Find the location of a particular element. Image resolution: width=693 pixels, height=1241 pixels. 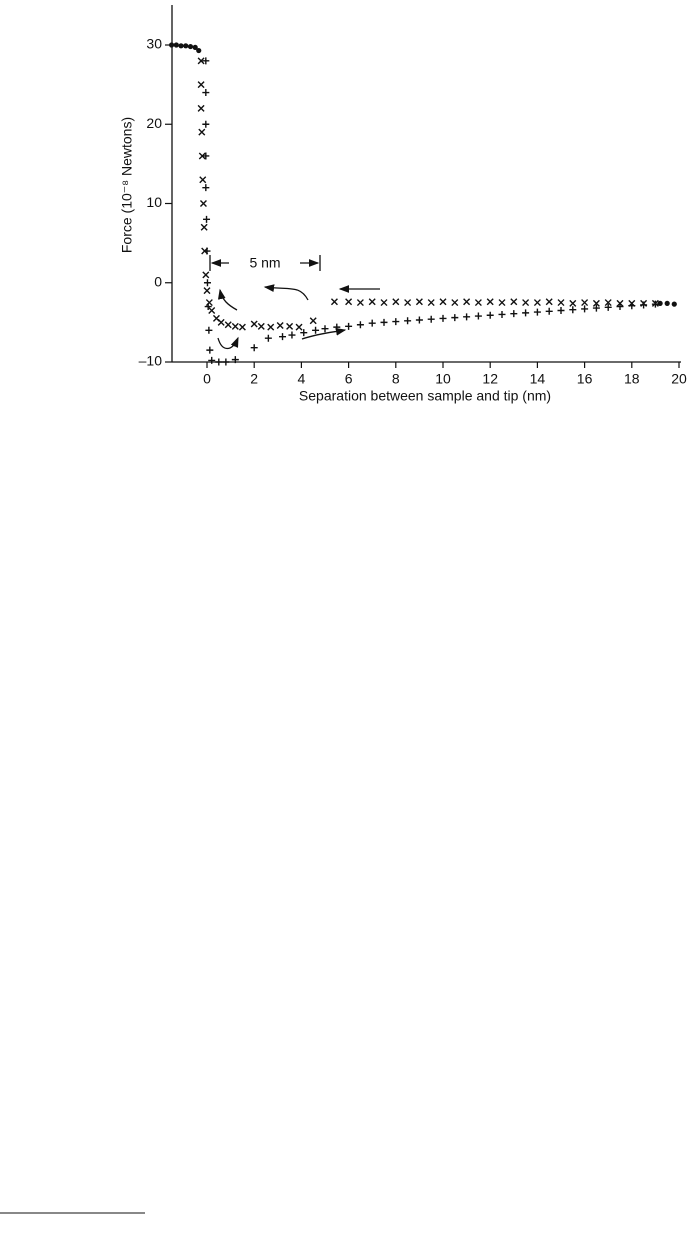

x-tick-label: 16 is located at coordinates (585, 379).